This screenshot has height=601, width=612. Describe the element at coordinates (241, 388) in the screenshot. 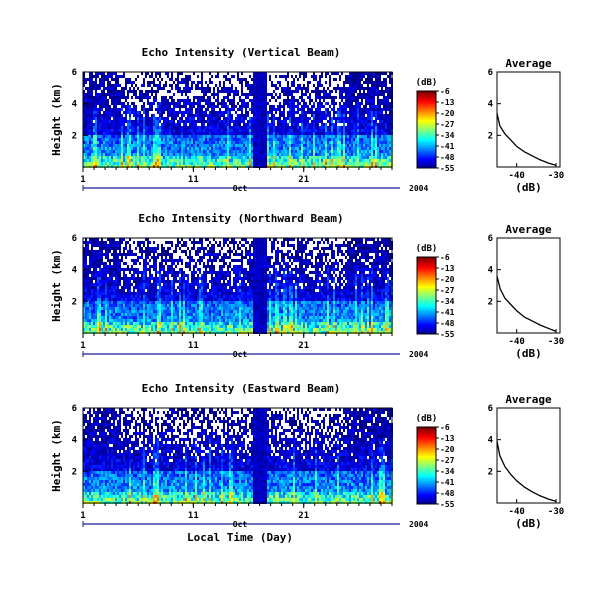

I see `panel-title: Echo Intensity (Eastward Beam)` at that location.